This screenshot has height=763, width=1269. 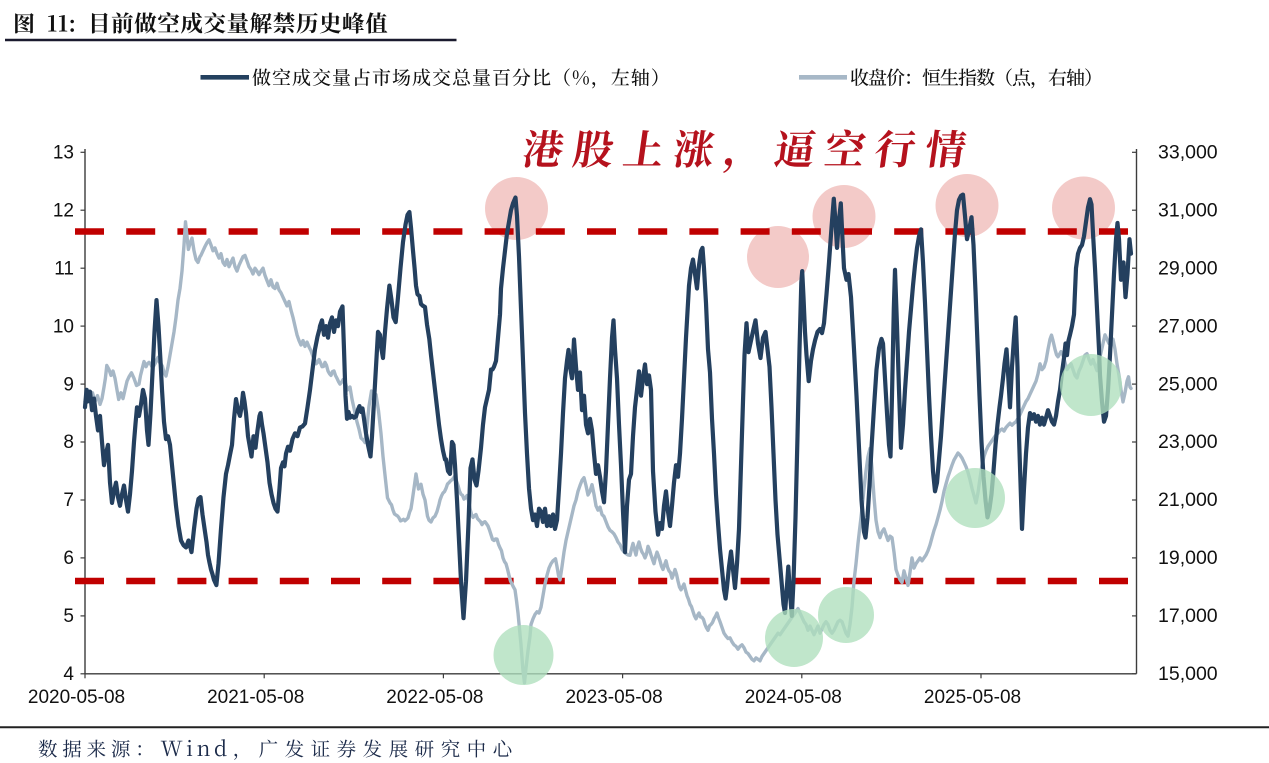 I want to click on svg-text: 9, so click(x=68, y=384).